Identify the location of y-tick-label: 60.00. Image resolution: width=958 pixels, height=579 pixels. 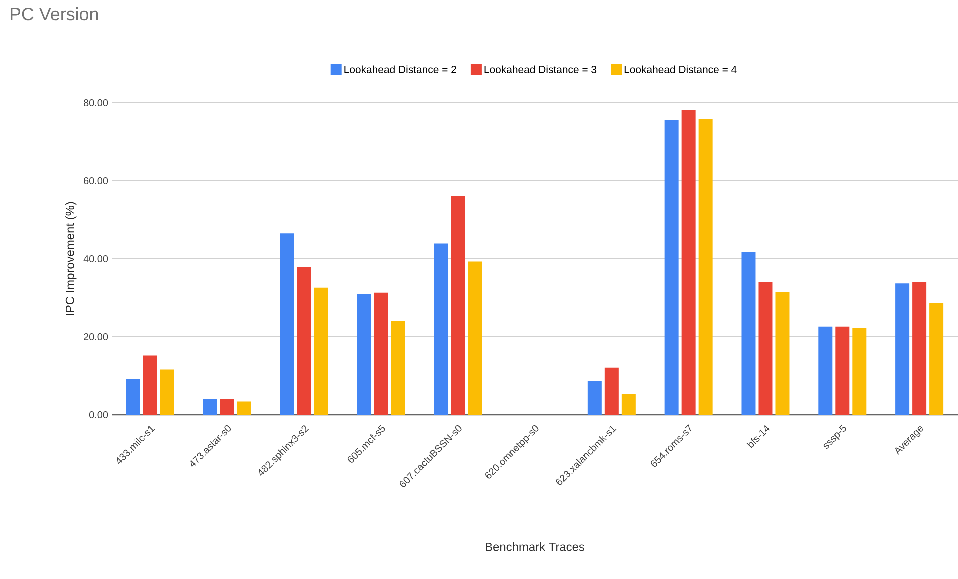
(96, 181).